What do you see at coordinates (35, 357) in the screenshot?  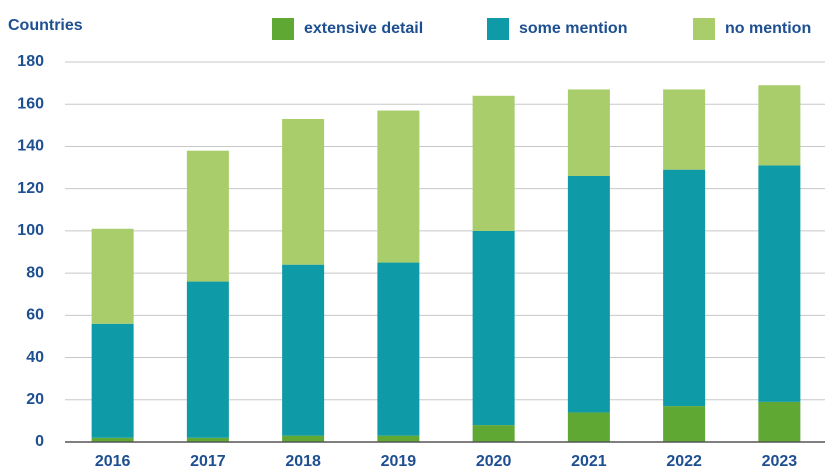 I see `y-tick-label: 40` at bounding box center [35, 357].